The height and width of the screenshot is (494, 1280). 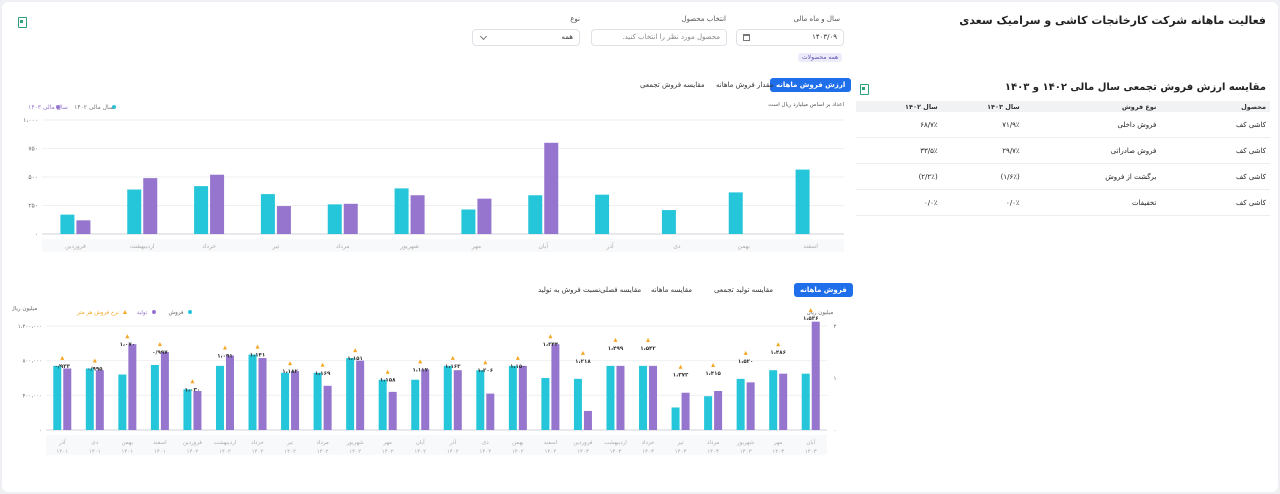 I want to click on cell-1403: ۲۹/۷٪, so click(x=982, y=150).